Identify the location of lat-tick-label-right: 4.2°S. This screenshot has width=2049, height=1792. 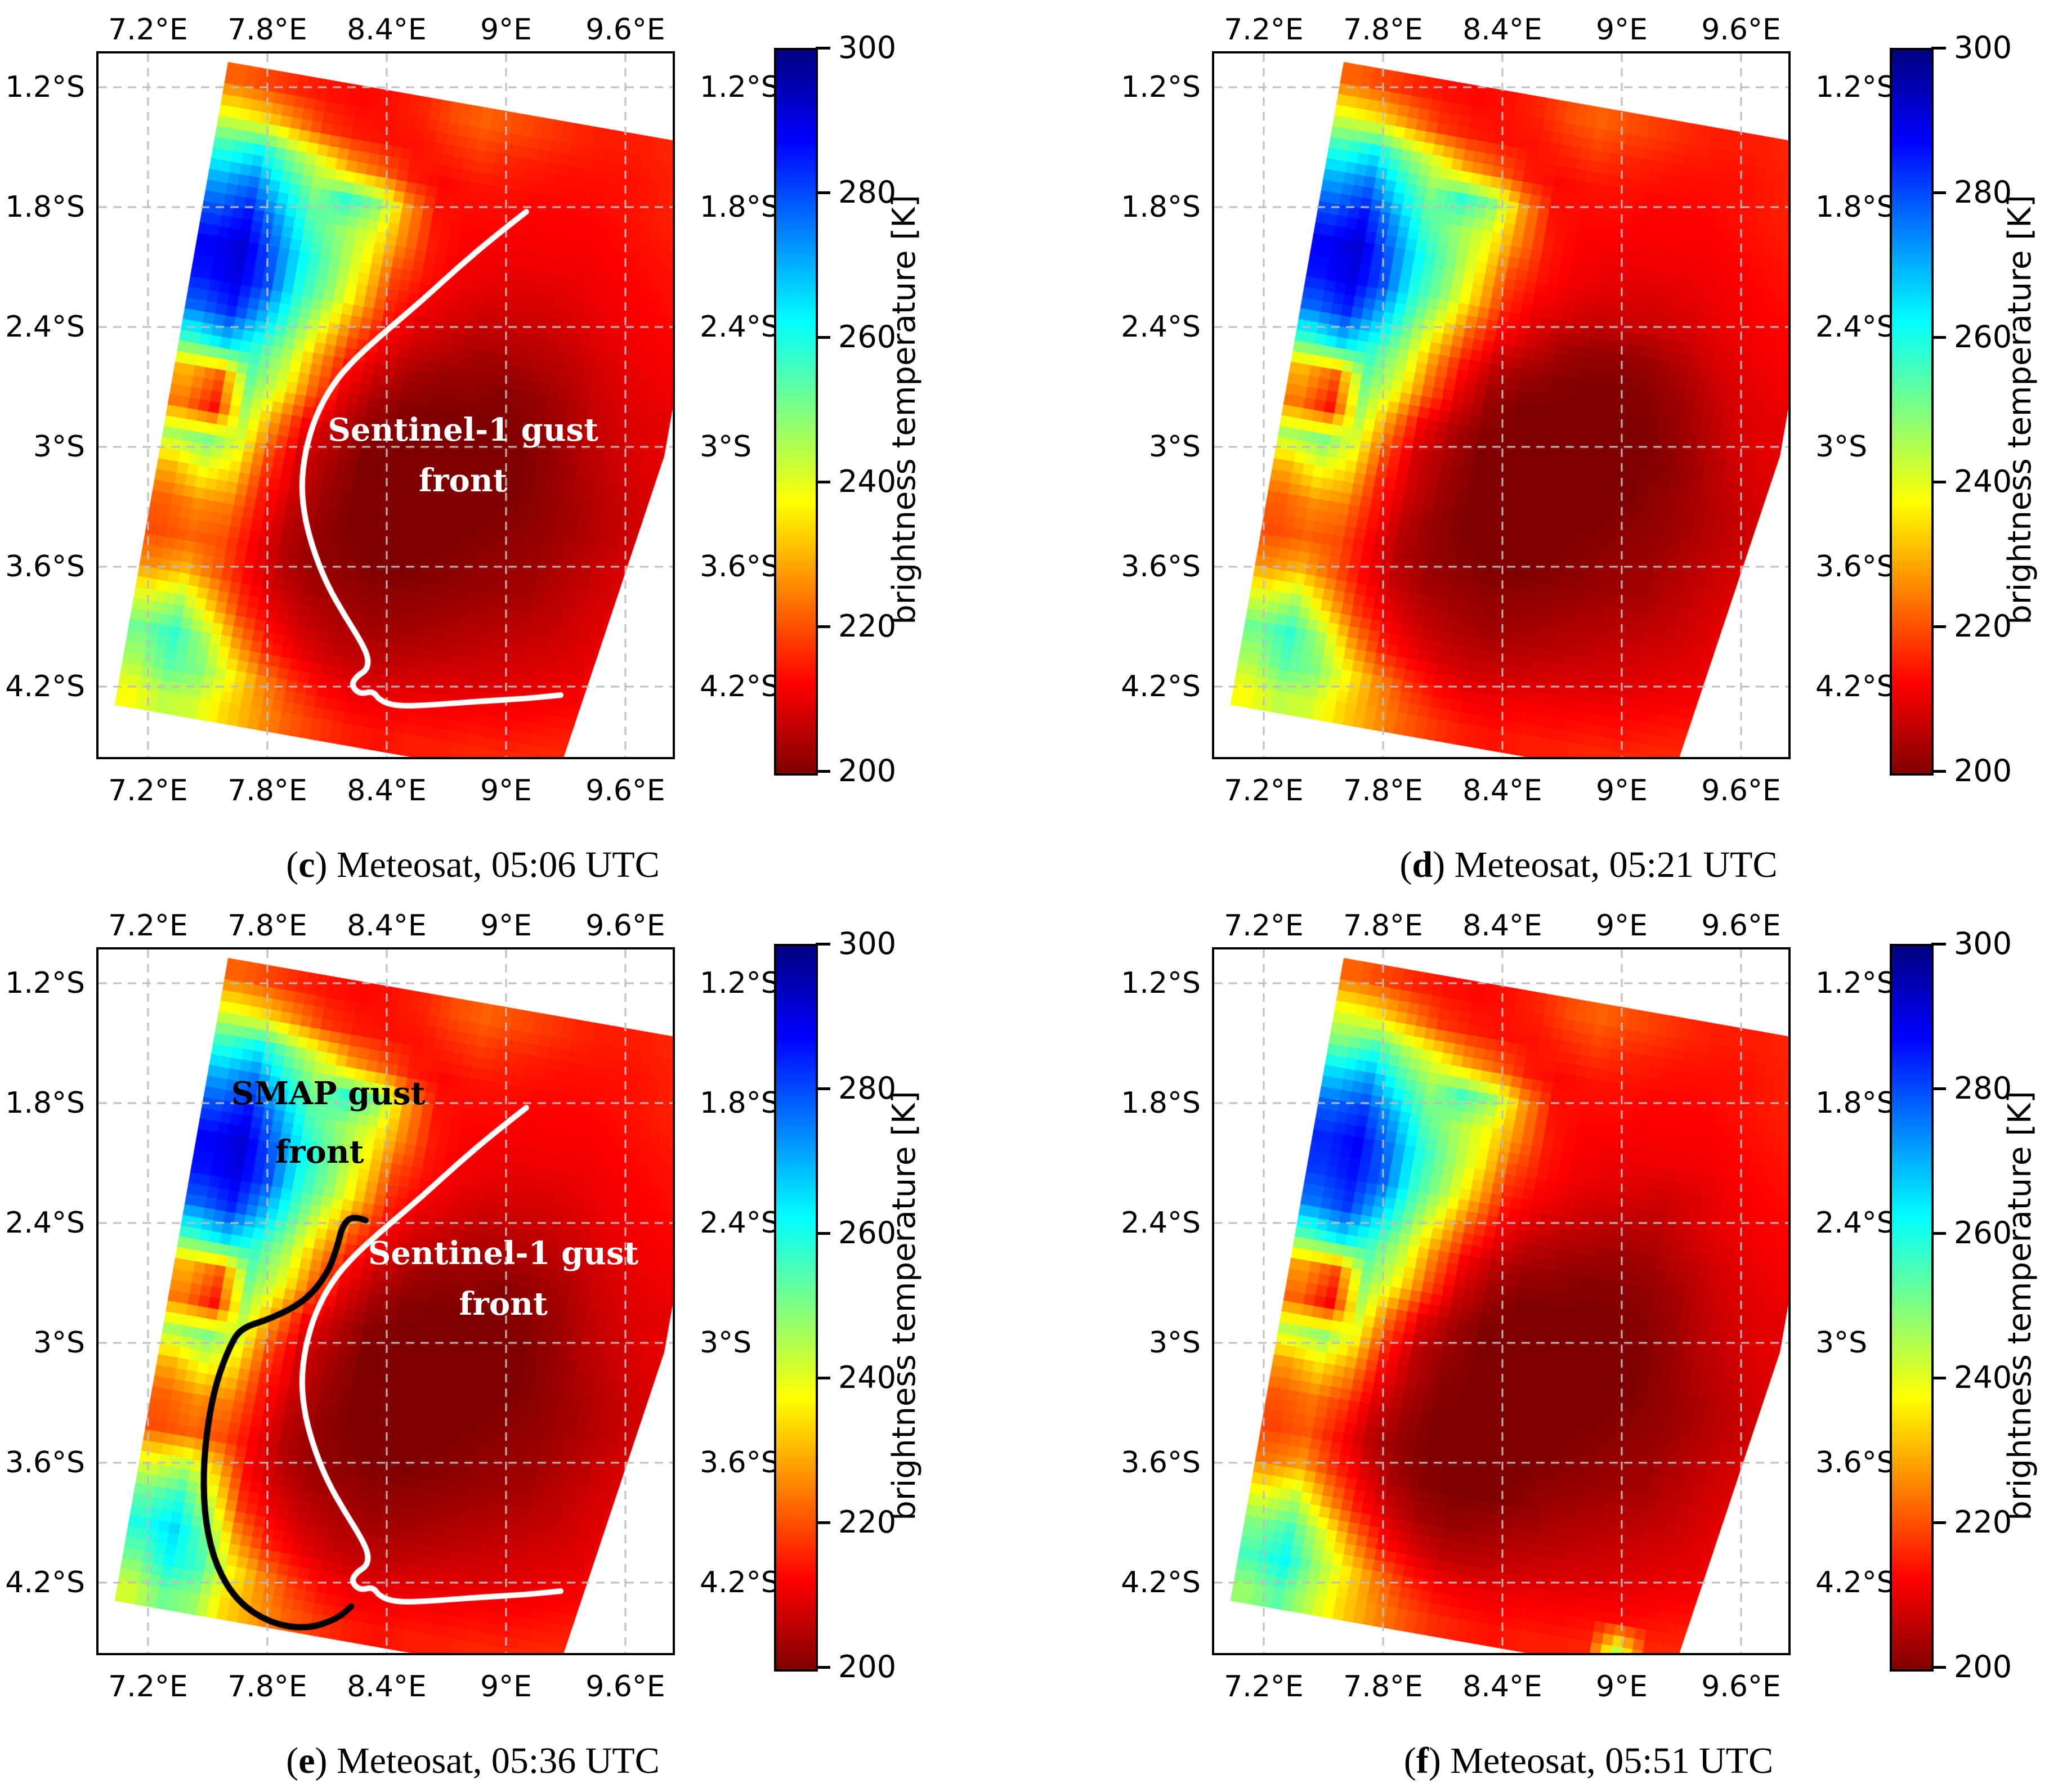
(740, 1583).